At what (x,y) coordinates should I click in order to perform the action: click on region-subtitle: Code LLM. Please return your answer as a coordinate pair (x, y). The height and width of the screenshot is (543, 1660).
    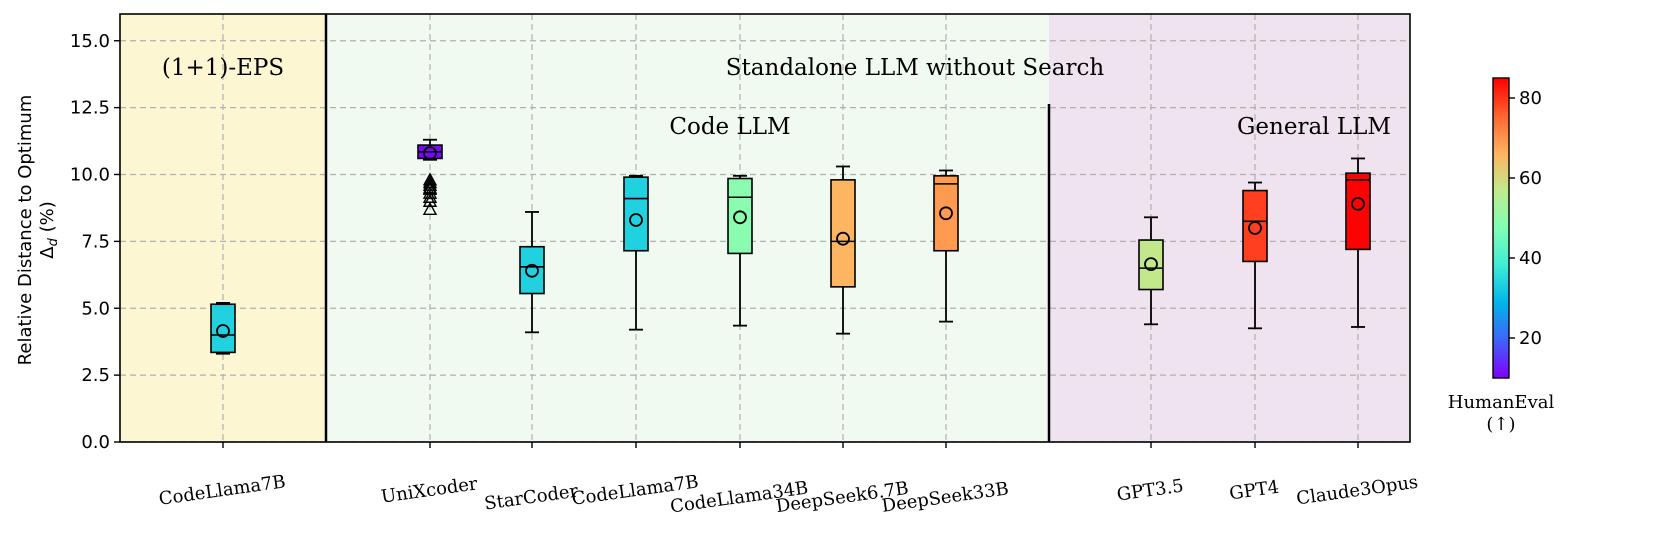
    Looking at the image, I should click on (729, 127).